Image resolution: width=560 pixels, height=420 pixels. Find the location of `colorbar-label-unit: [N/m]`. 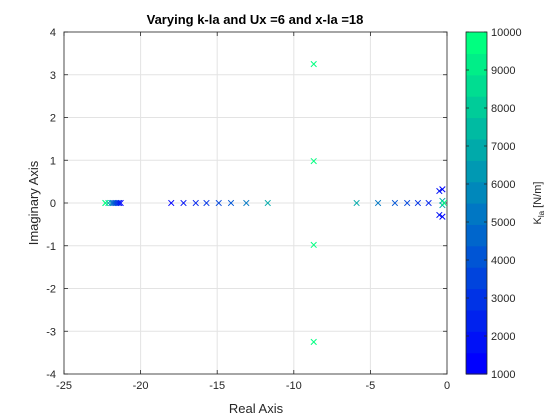

colorbar-label-unit: [N/m] is located at coordinates (538, 196).